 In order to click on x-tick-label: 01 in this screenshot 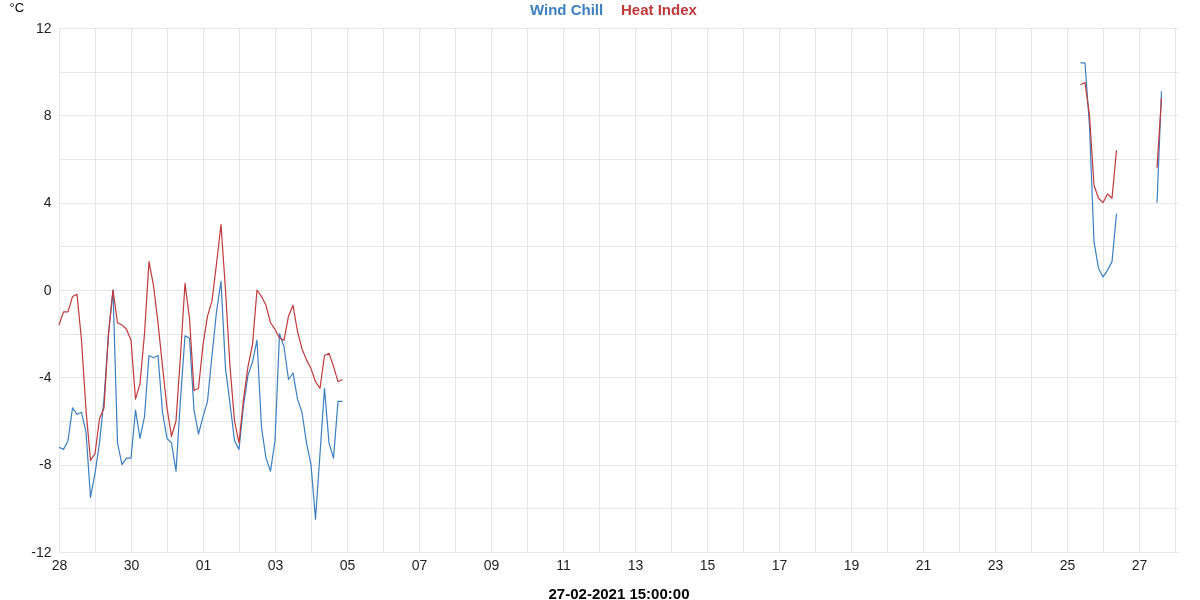, I will do `click(203, 564)`.